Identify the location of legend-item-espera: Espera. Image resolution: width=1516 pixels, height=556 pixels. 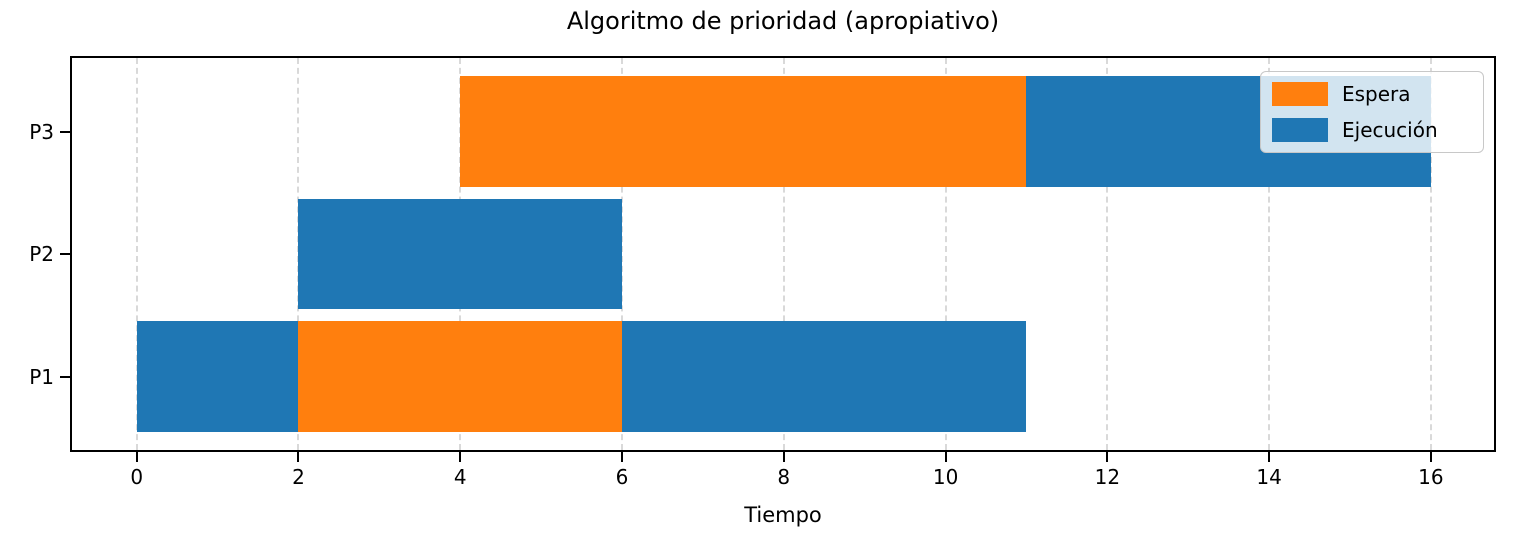
(1369, 94).